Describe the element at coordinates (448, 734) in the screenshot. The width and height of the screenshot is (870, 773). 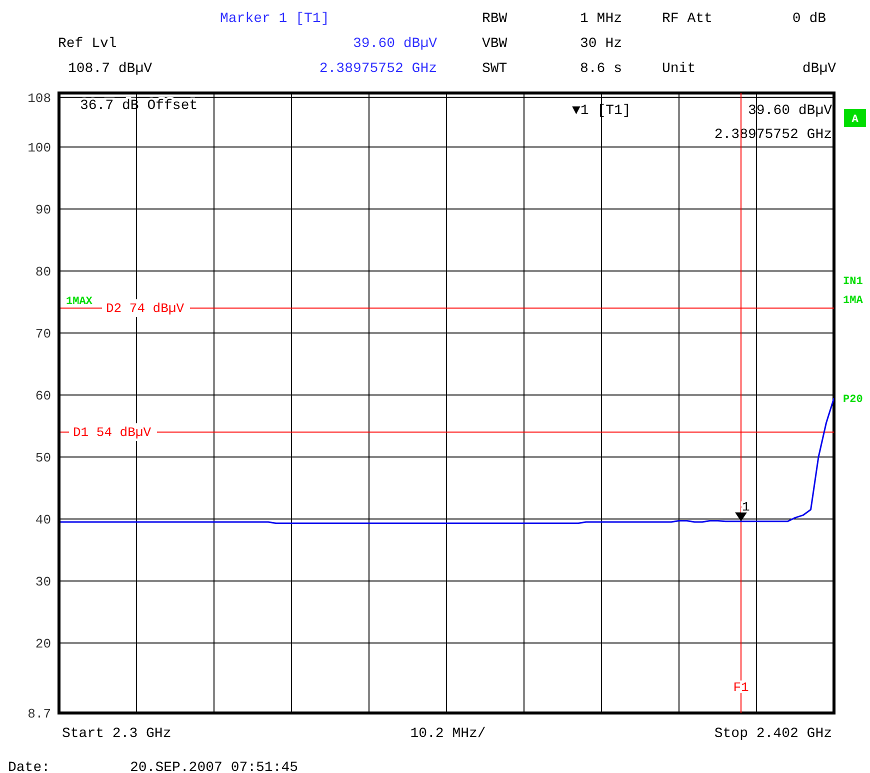
I see `text: 10.2 MHz/` at that location.